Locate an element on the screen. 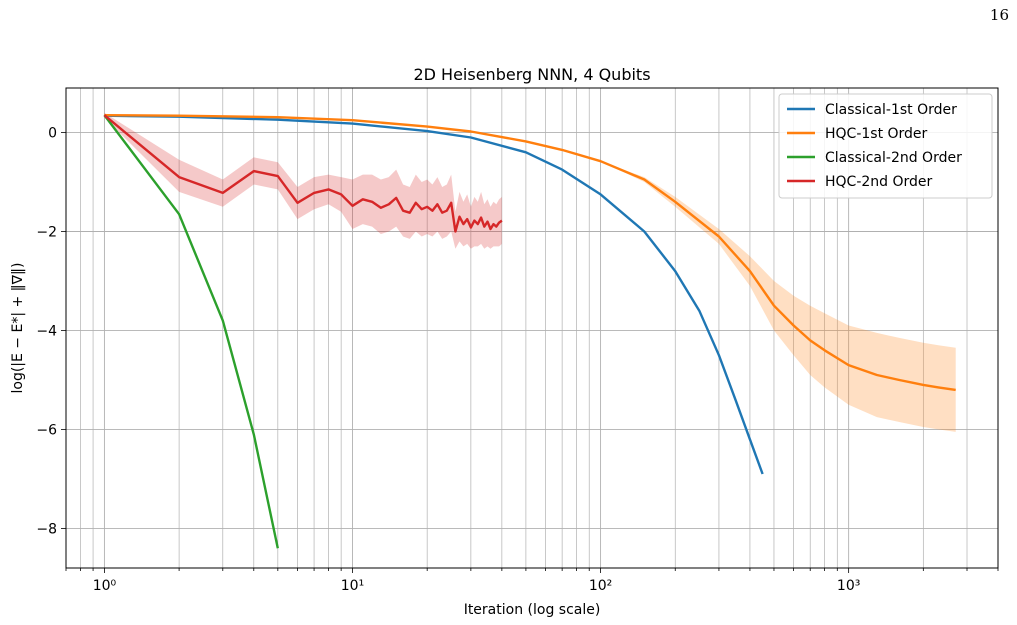 The width and height of the screenshot is (1017, 625). legend-entry: HQC-2nd Order is located at coordinates (879, 182).